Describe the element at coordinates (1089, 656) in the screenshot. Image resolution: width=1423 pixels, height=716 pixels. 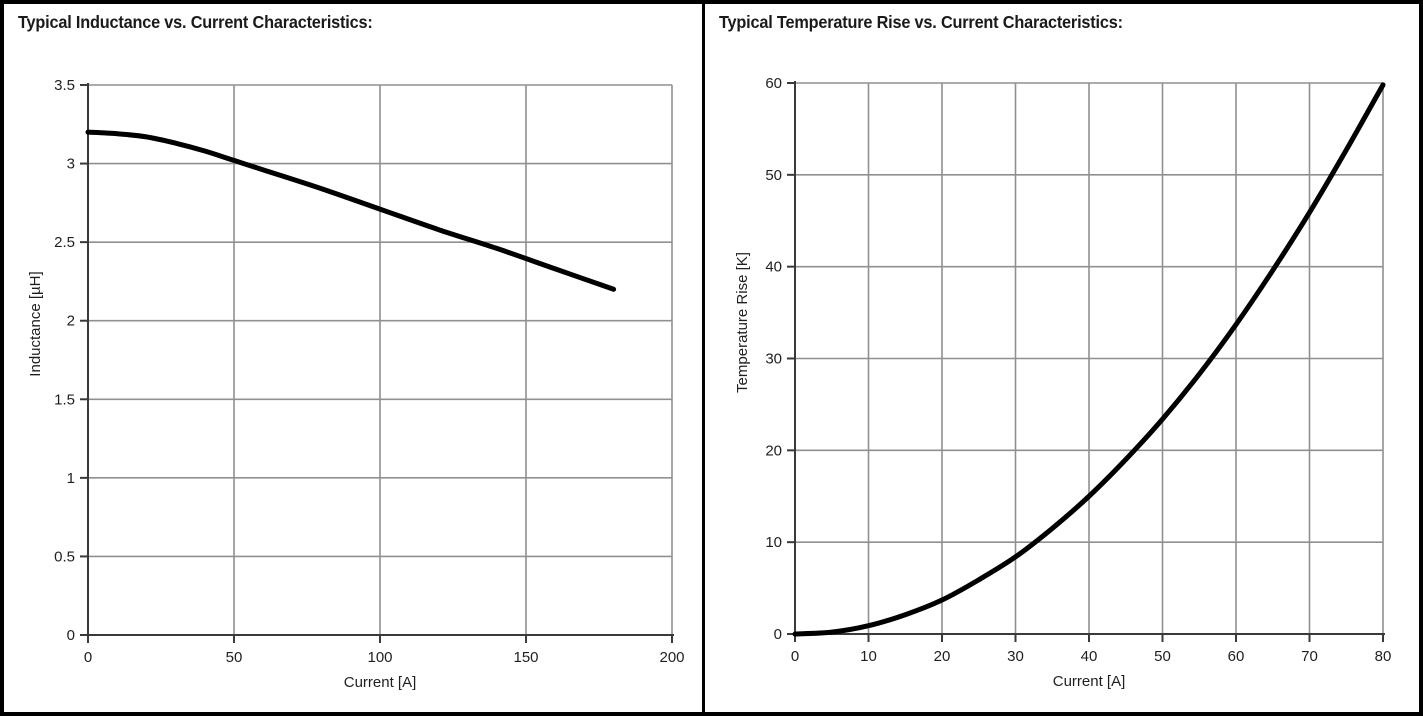
I see `x-tick-label: 40` at that location.